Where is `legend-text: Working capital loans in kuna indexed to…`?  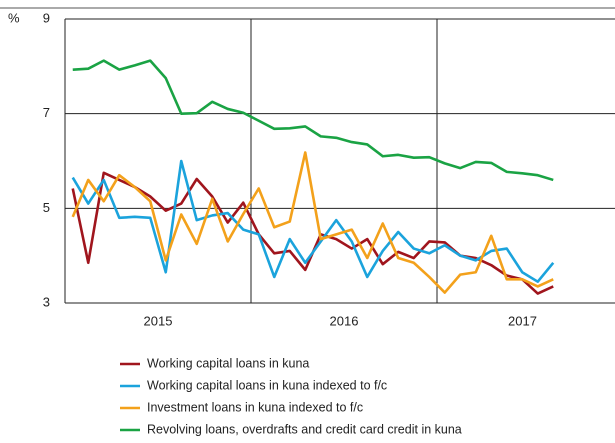
legend-text: Working capital loans in kuna indexed to… is located at coordinates (267, 385).